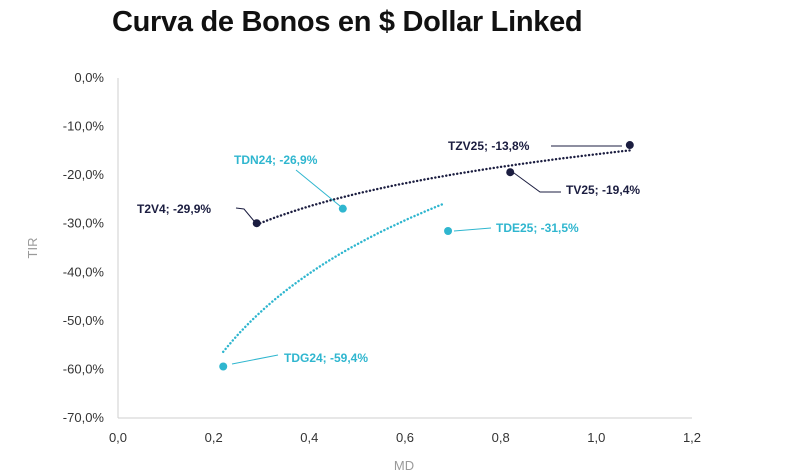 The image size is (800, 475). What do you see at coordinates (629, 145) in the screenshot?
I see `data-point-tzv25` at bounding box center [629, 145].